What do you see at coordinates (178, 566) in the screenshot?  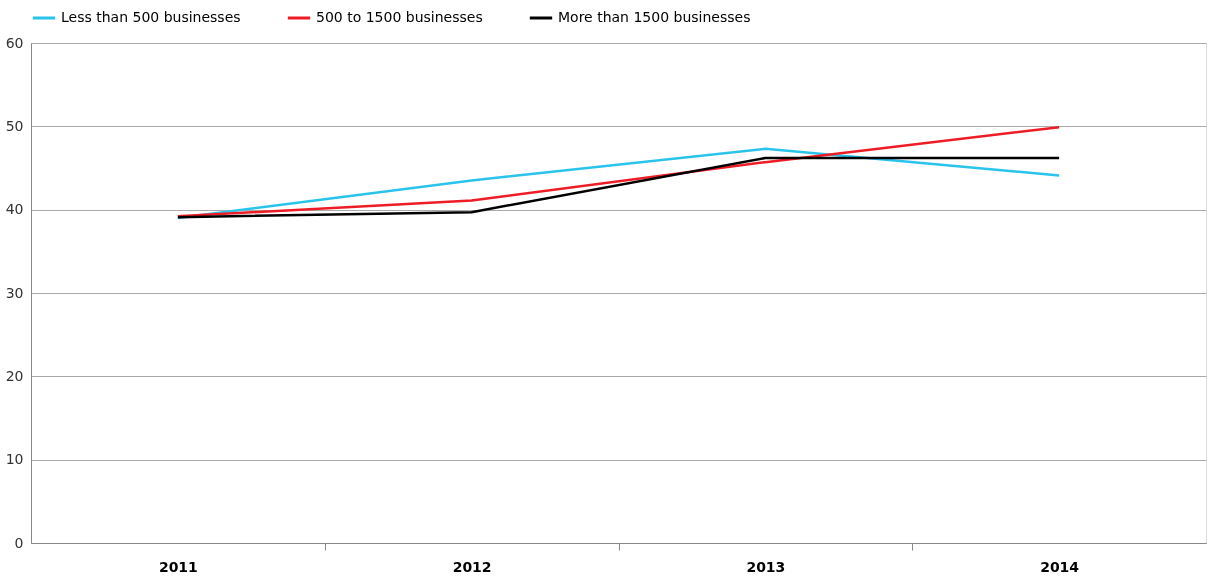 I see `x-tick-label: 2011` at bounding box center [178, 566].